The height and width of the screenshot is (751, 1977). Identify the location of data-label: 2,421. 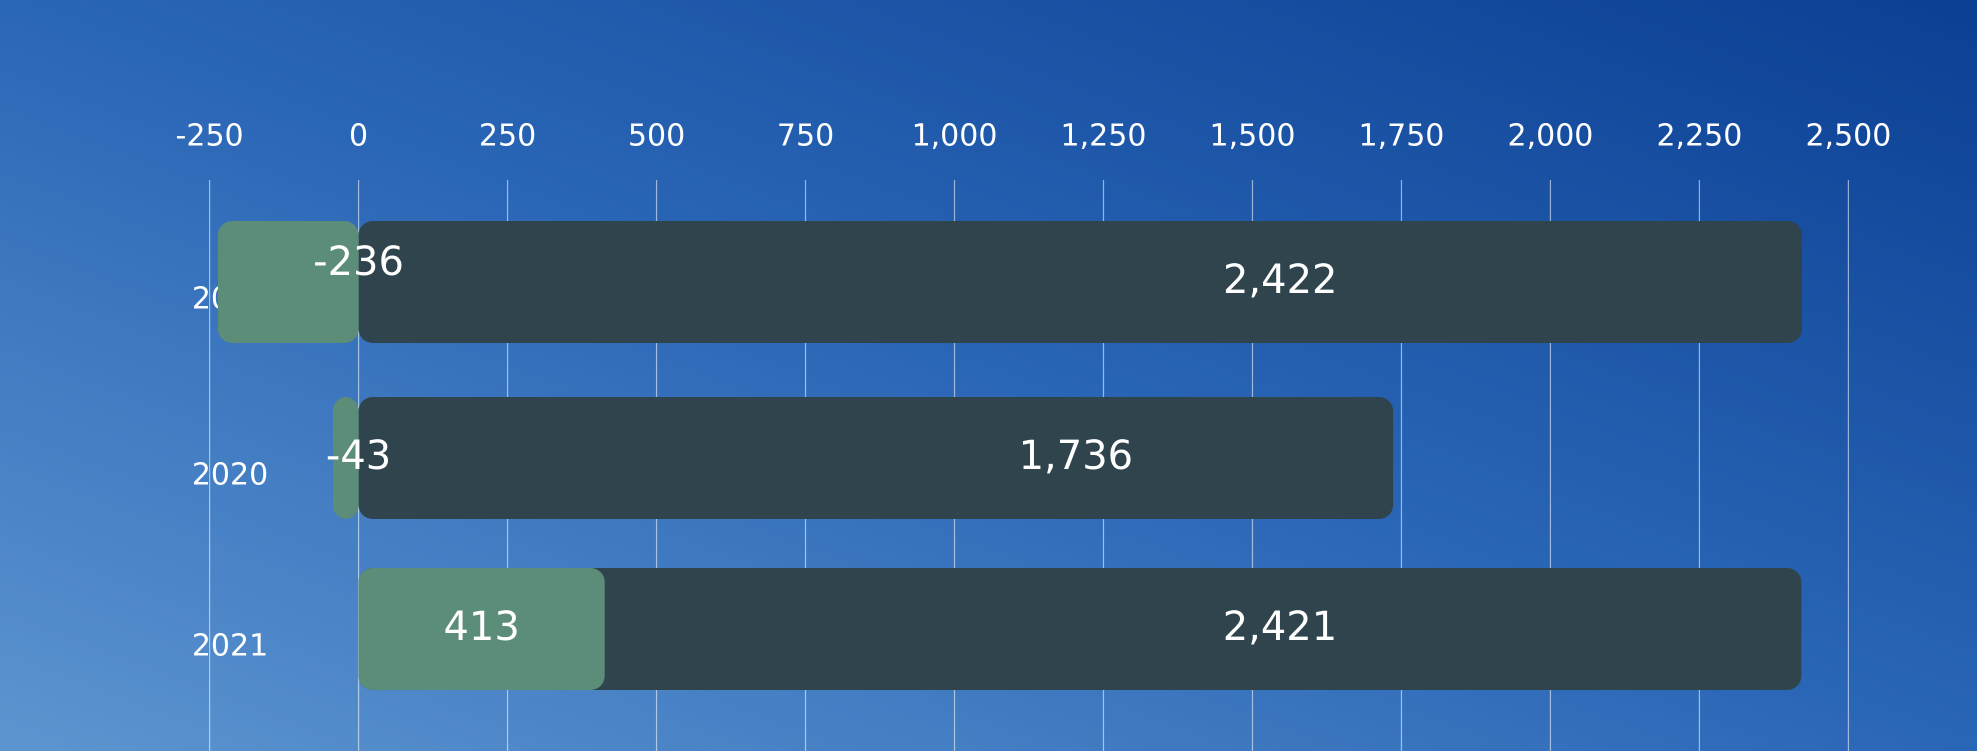
(1280, 627).